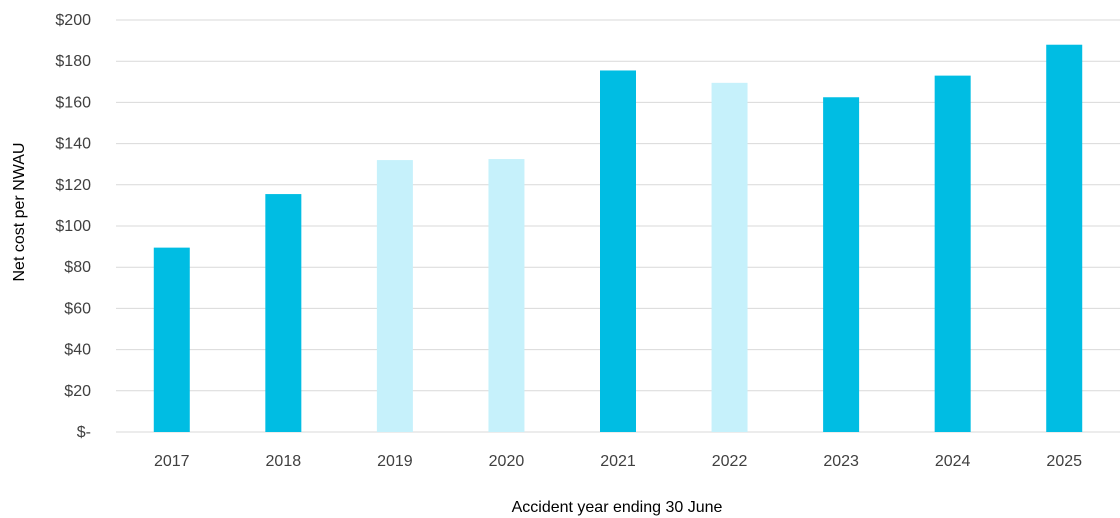  What do you see at coordinates (841, 461) in the screenshot?
I see `x-tick-label: 2023` at bounding box center [841, 461].